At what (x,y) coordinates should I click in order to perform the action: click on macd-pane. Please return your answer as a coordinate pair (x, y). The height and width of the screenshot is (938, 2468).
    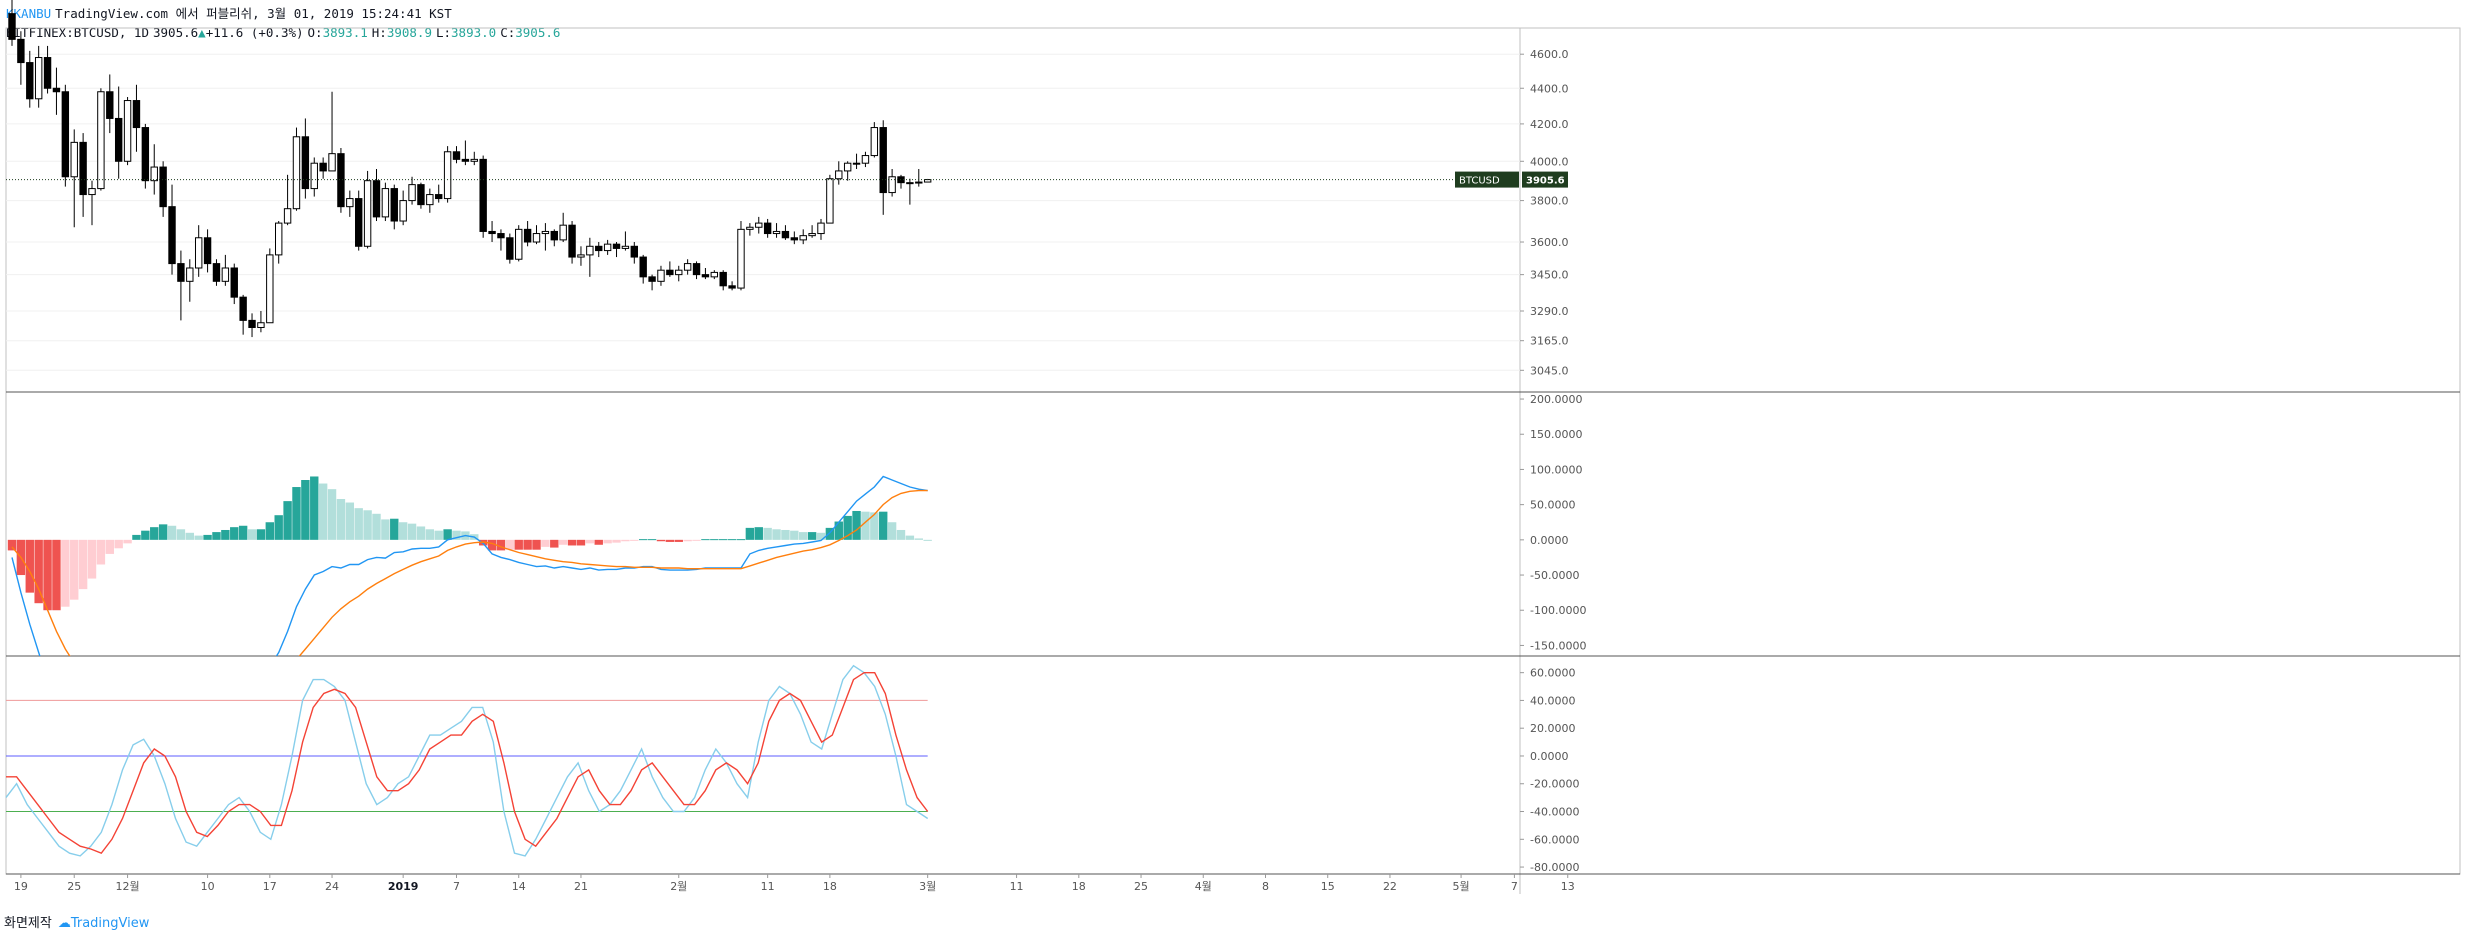
    Looking at the image, I should click on (469, 600).